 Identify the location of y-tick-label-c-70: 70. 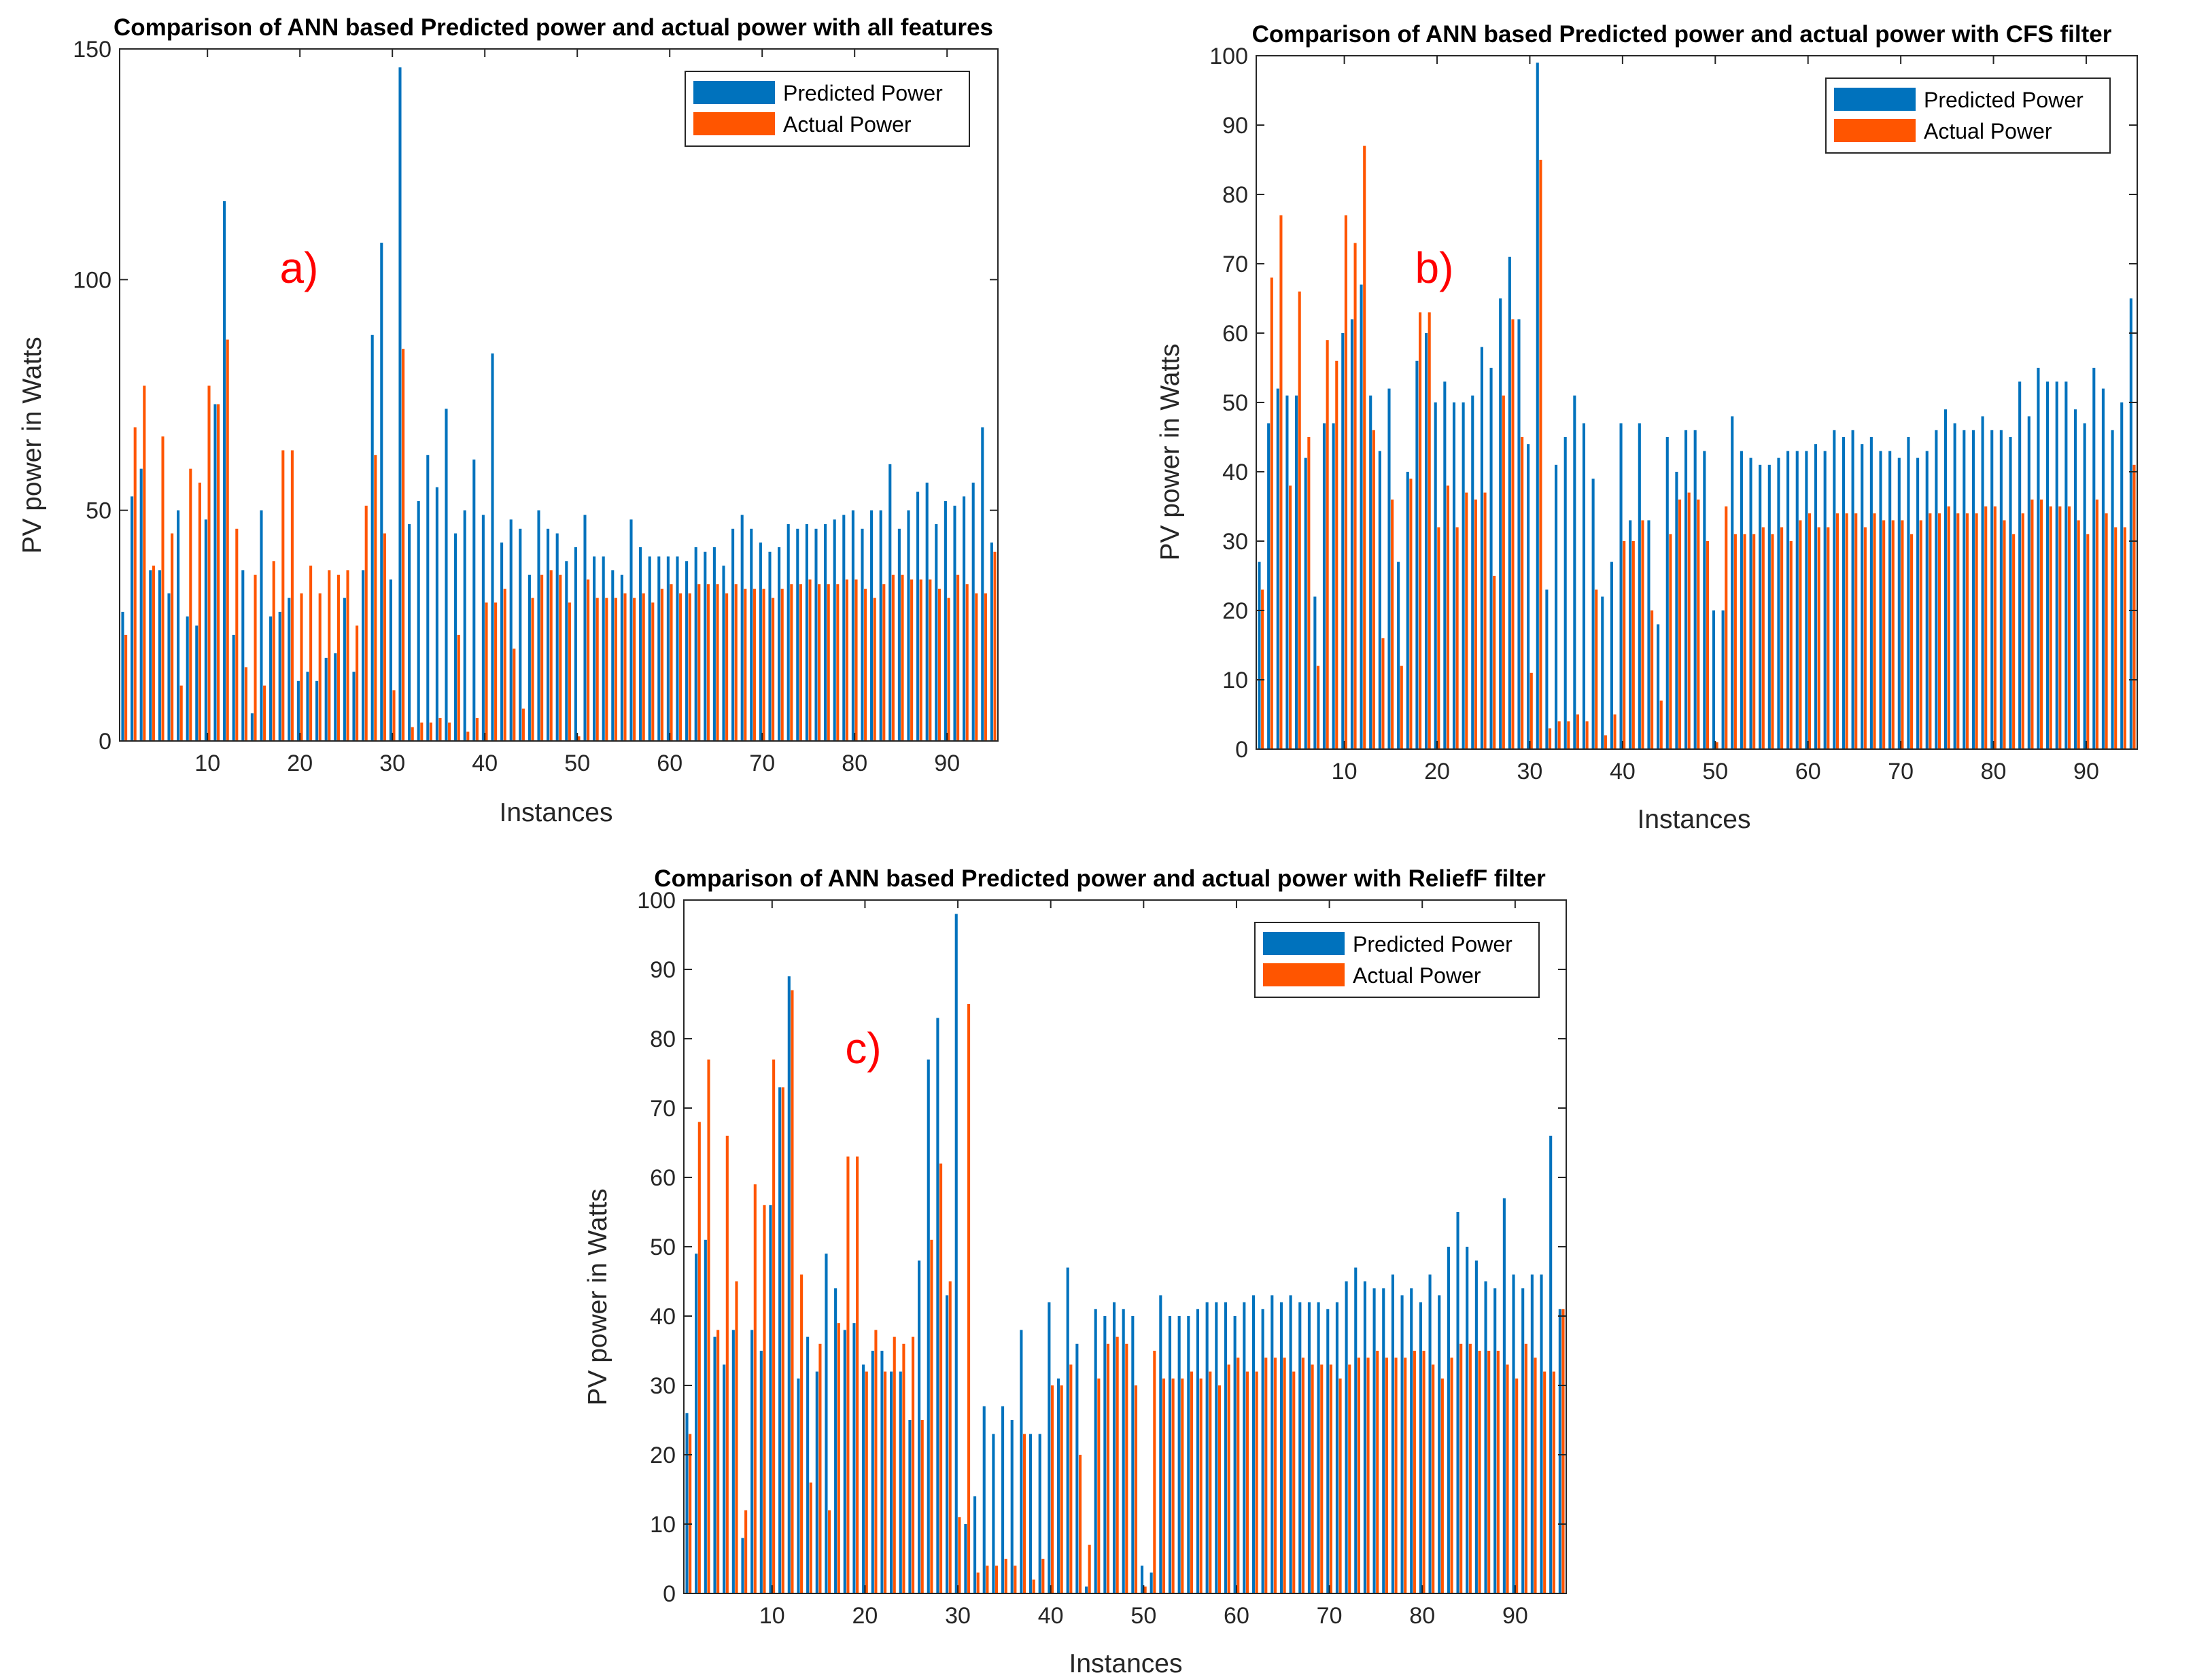
(663, 1109).